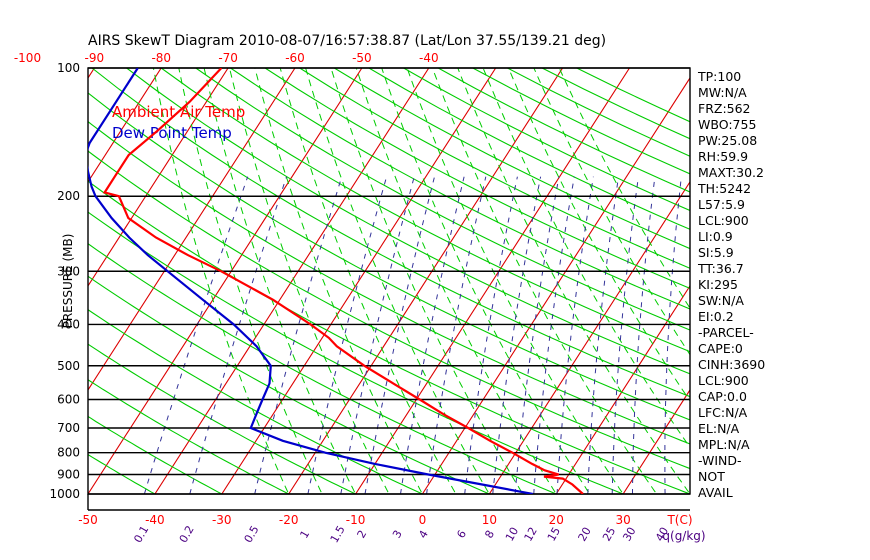 This screenshot has width=870, height=560. I want to click on pressure-tick-label: 200, so click(68, 196).